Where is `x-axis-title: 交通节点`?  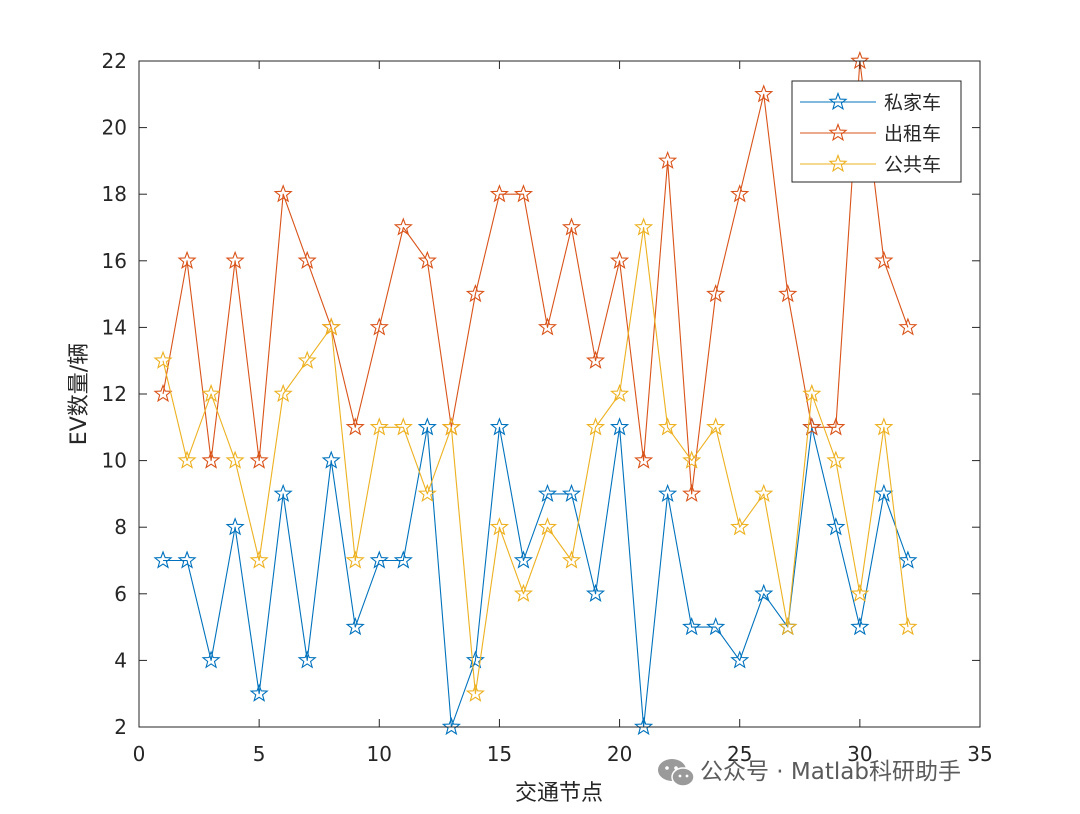
x-axis-title: 交通节点 is located at coordinates (559, 793).